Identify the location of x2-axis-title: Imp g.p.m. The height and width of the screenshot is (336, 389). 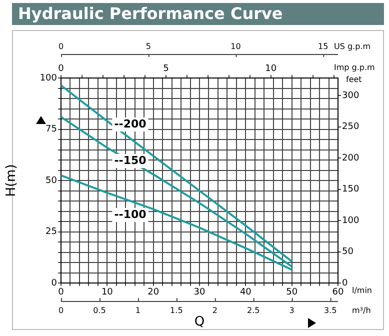
(355, 67).